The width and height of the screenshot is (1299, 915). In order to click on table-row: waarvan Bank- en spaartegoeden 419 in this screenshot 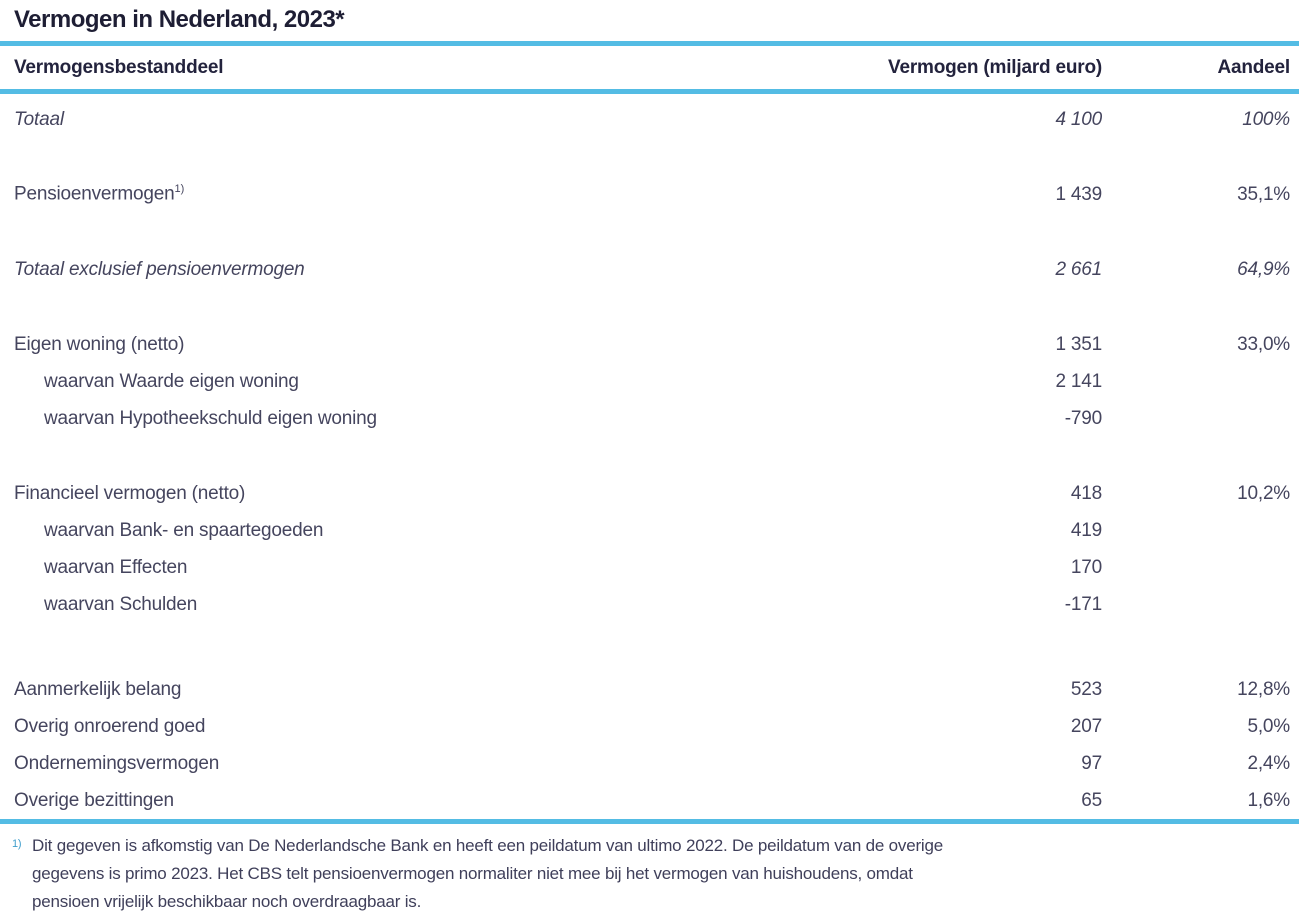, I will do `click(649, 530)`.